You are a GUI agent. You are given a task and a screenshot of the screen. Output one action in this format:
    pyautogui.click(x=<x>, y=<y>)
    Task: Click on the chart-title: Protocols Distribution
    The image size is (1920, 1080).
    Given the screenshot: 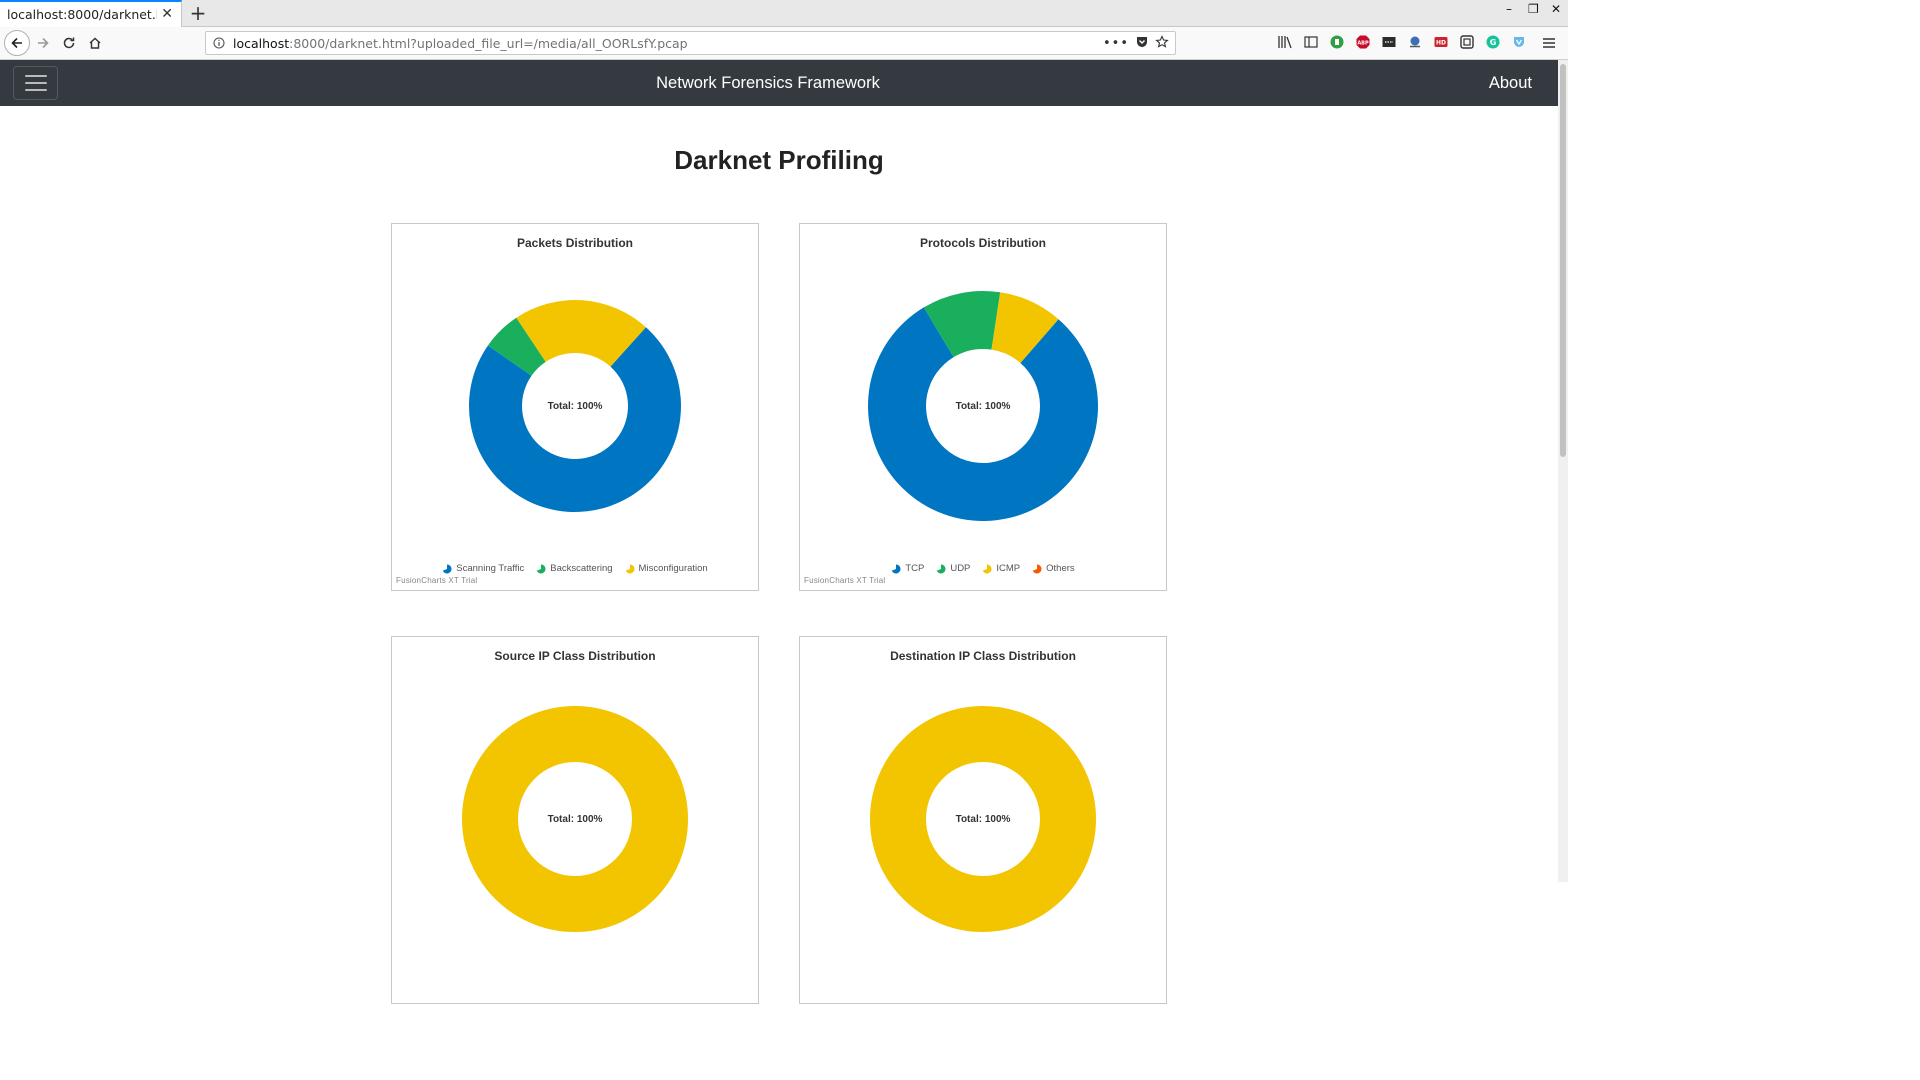 What is the action you would take?
    pyautogui.click(x=983, y=243)
    